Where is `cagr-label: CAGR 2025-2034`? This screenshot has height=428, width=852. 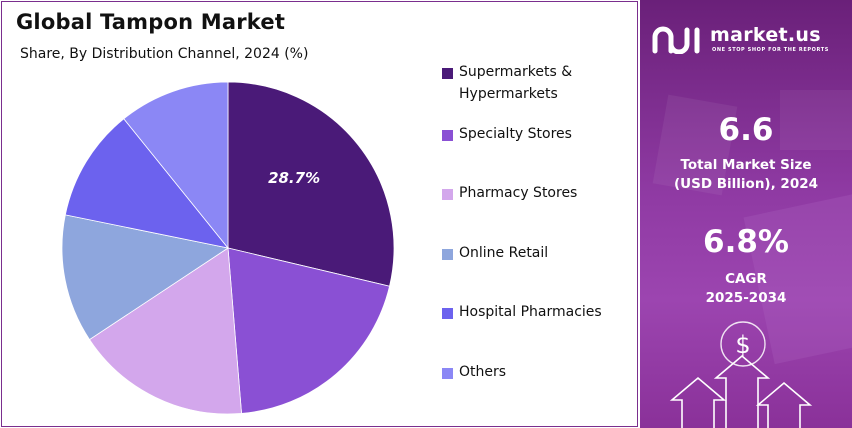
cagr-label: CAGR 2025-2034 is located at coordinates (746, 289).